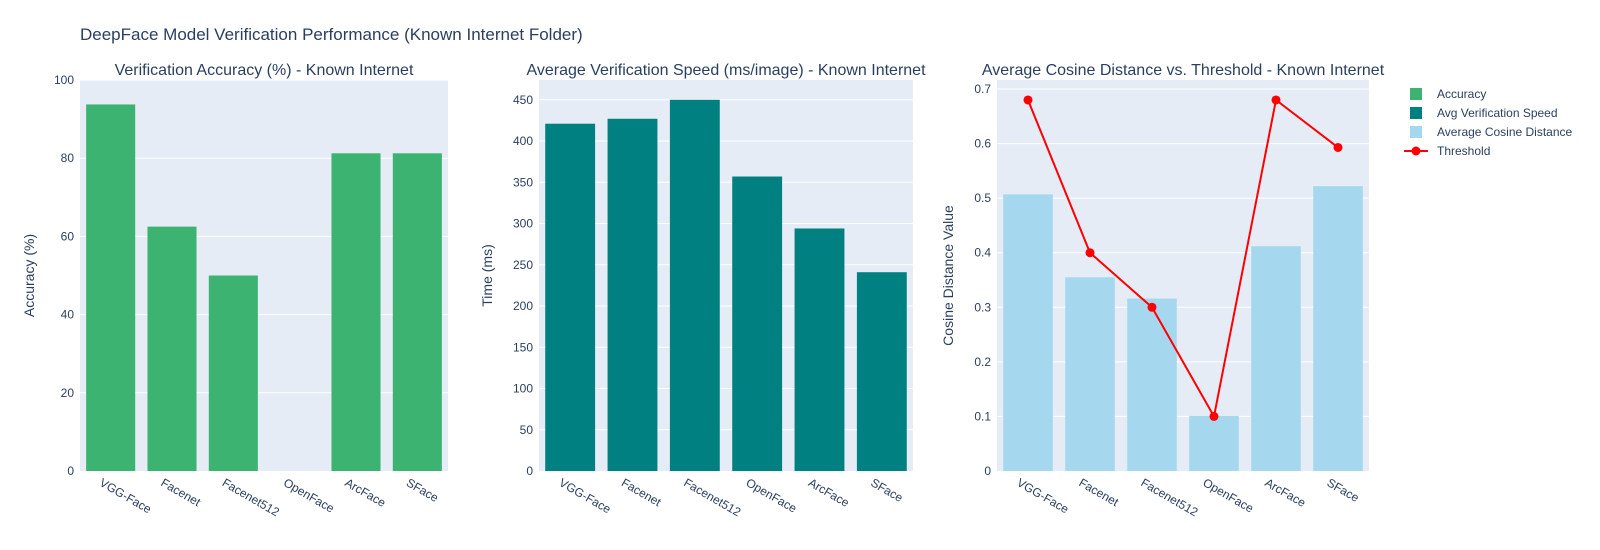 Image resolution: width=1600 pixels, height=550 pixels. What do you see at coordinates (523, 141) in the screenshot?
I see `y-tick-label: 400` at bounding box center [523, 141].